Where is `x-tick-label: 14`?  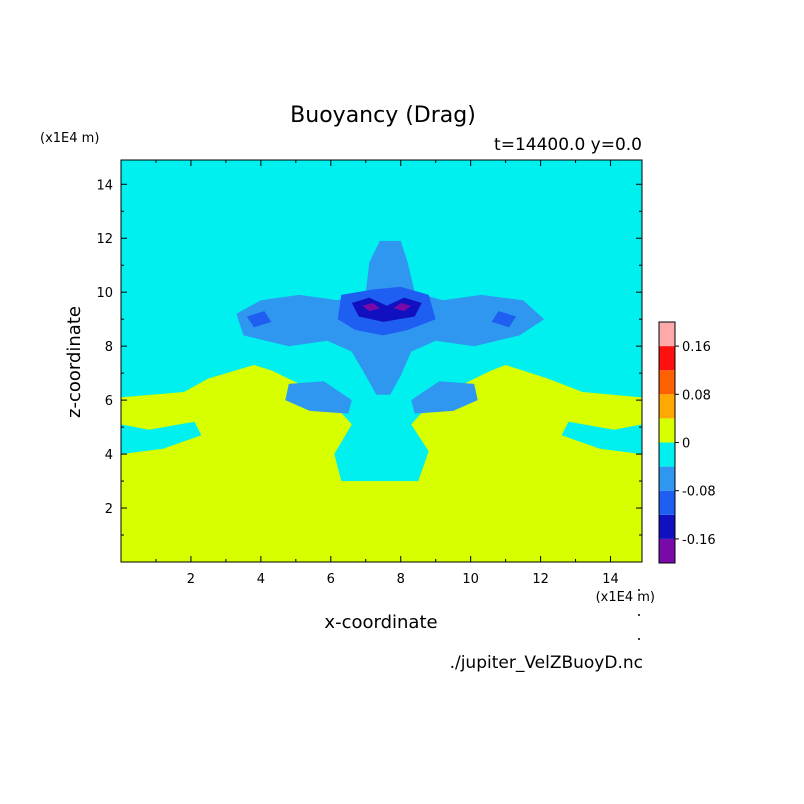 x-tick-label: 14 is located at coordinates (610, 579).